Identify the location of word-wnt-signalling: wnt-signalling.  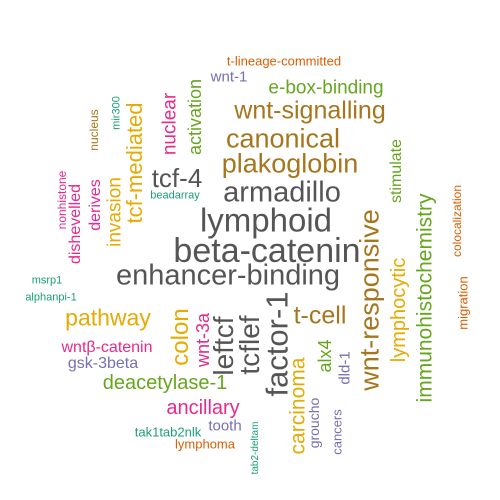
(310, 110).